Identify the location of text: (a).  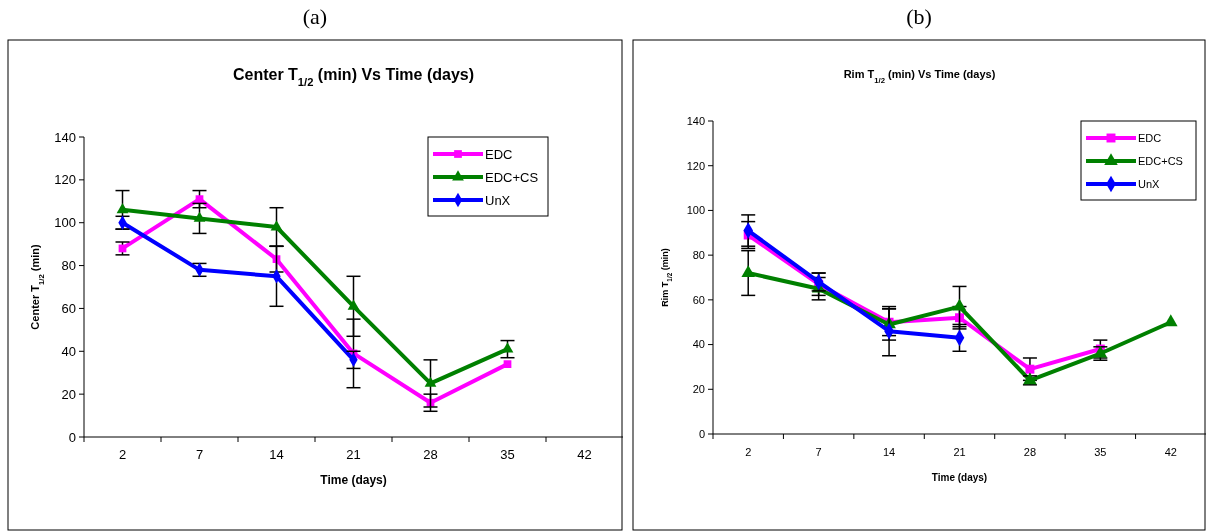
(315, 16).